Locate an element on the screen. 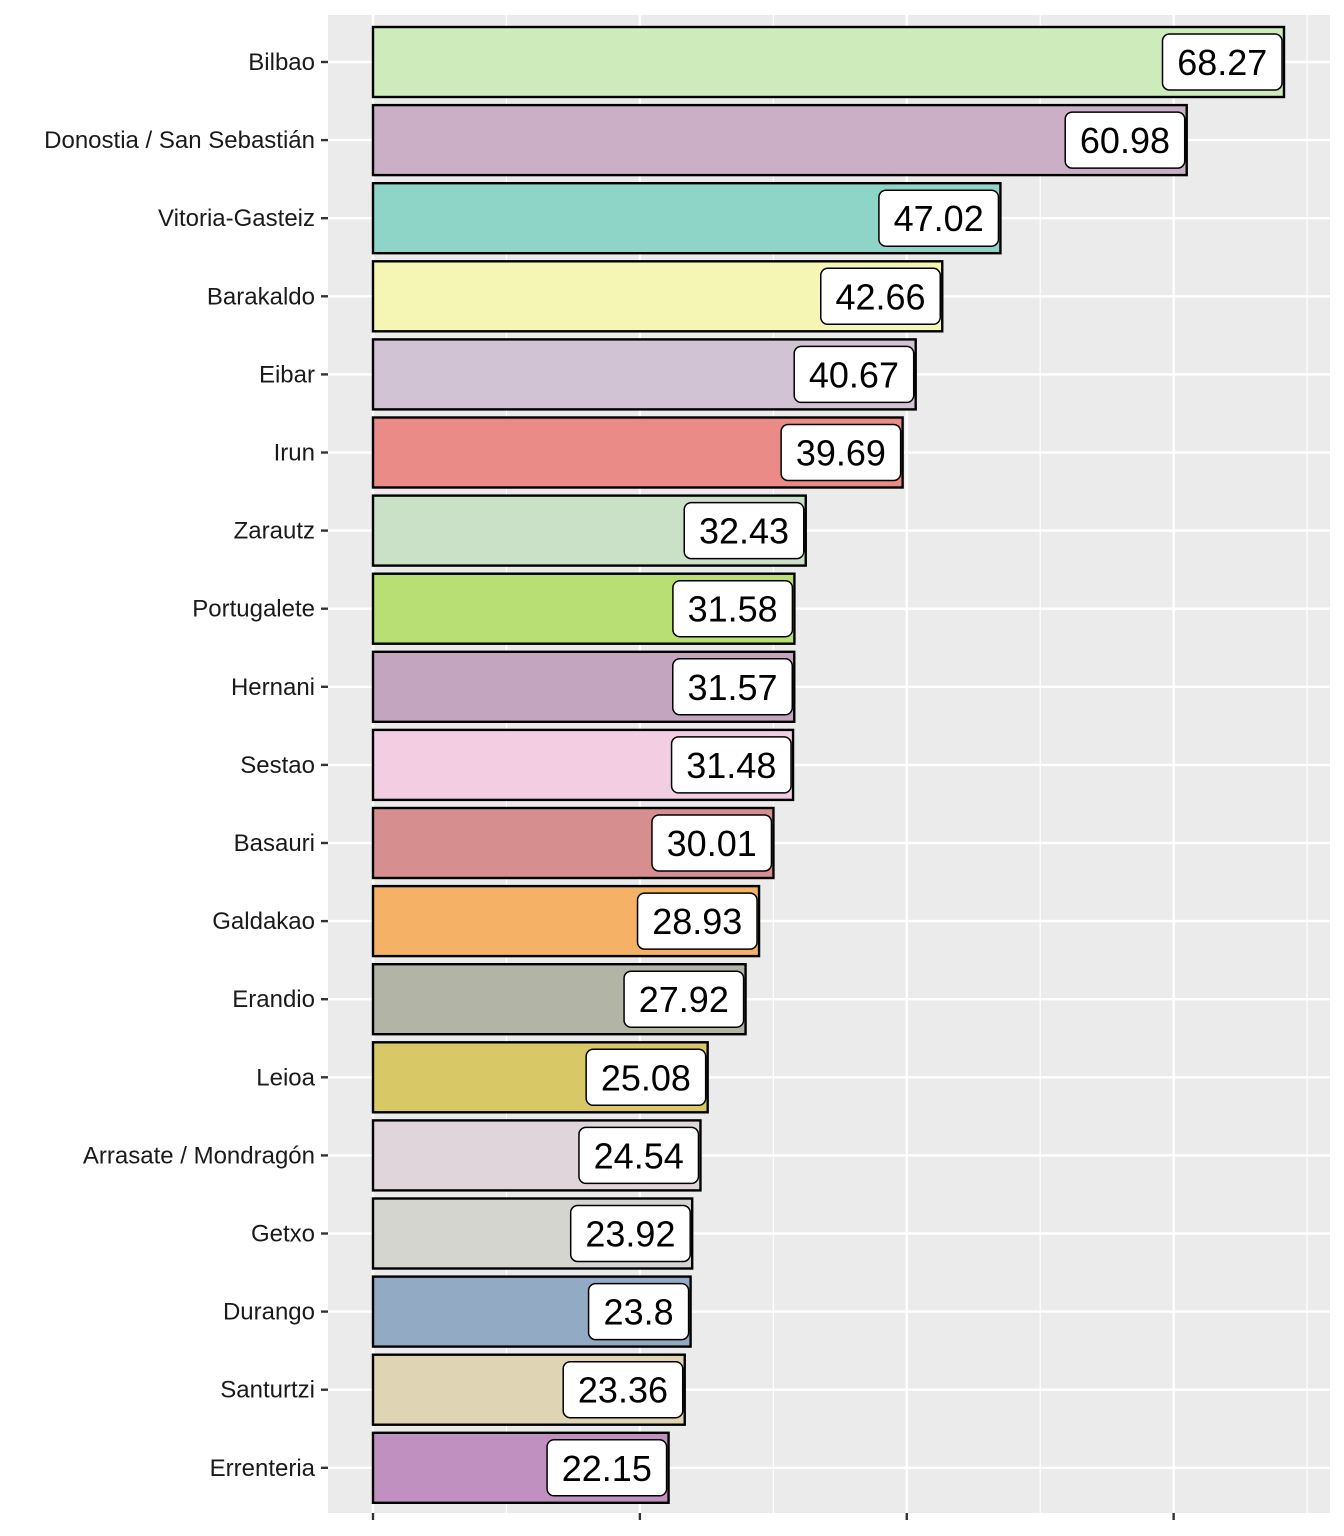 Image resolution: width=1344 pixels, height=1536 pixels. data-label: 32.43 is located at coordinates (744, 531).